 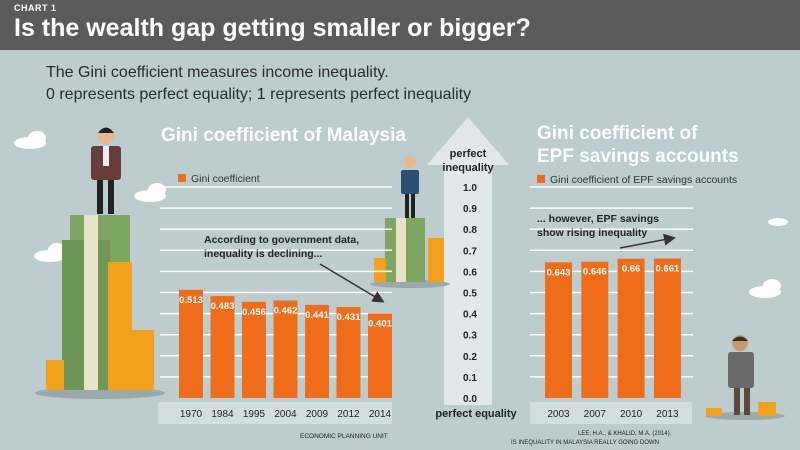 What do you see at coordinates (617, 133) in the screenshot?
I see `chart-title-epf-line1: Gini coefficient of` at bounding box center [617, 133].